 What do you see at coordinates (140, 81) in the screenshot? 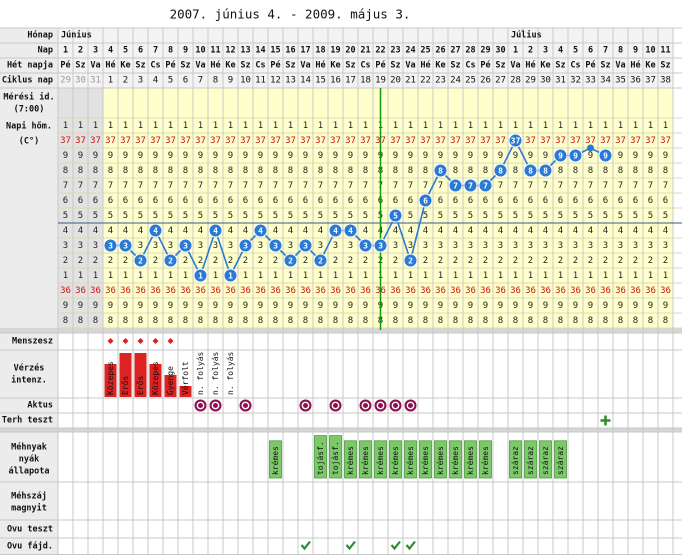
I see `cycle-day-label: 3` at bounding box center [140, 81].